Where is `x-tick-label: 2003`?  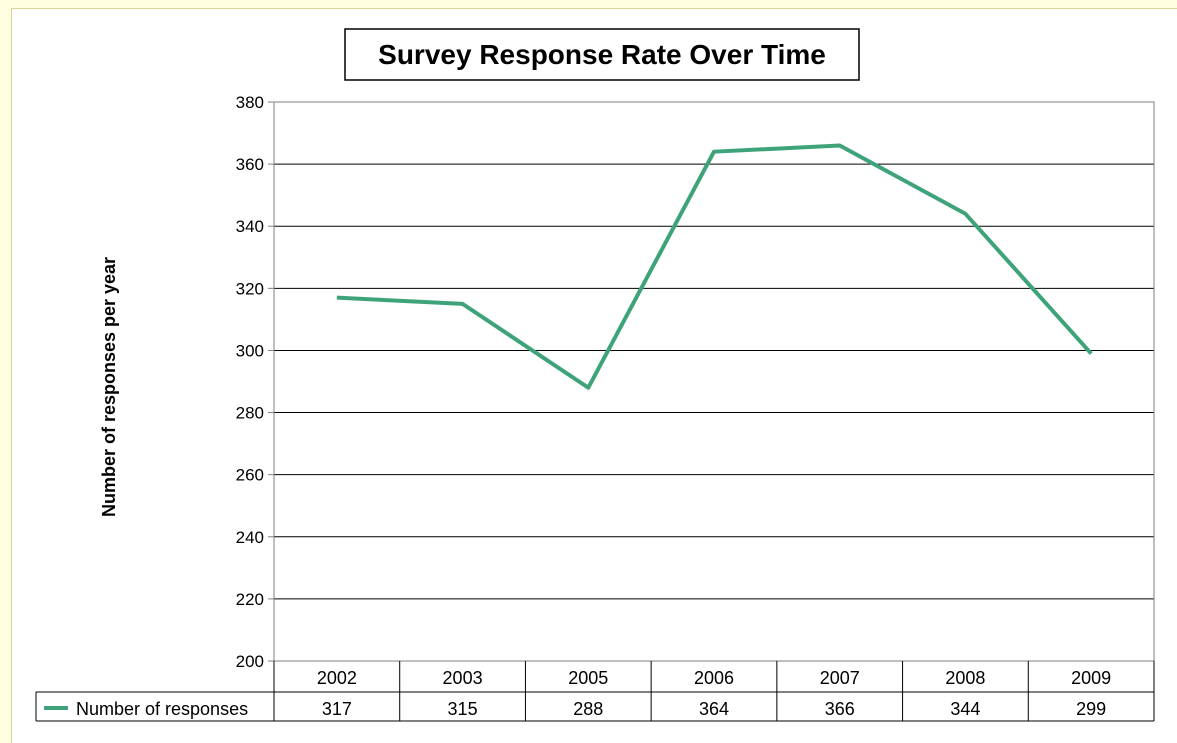 x-tick-label: 2003 is located at coordinates (463, 678).